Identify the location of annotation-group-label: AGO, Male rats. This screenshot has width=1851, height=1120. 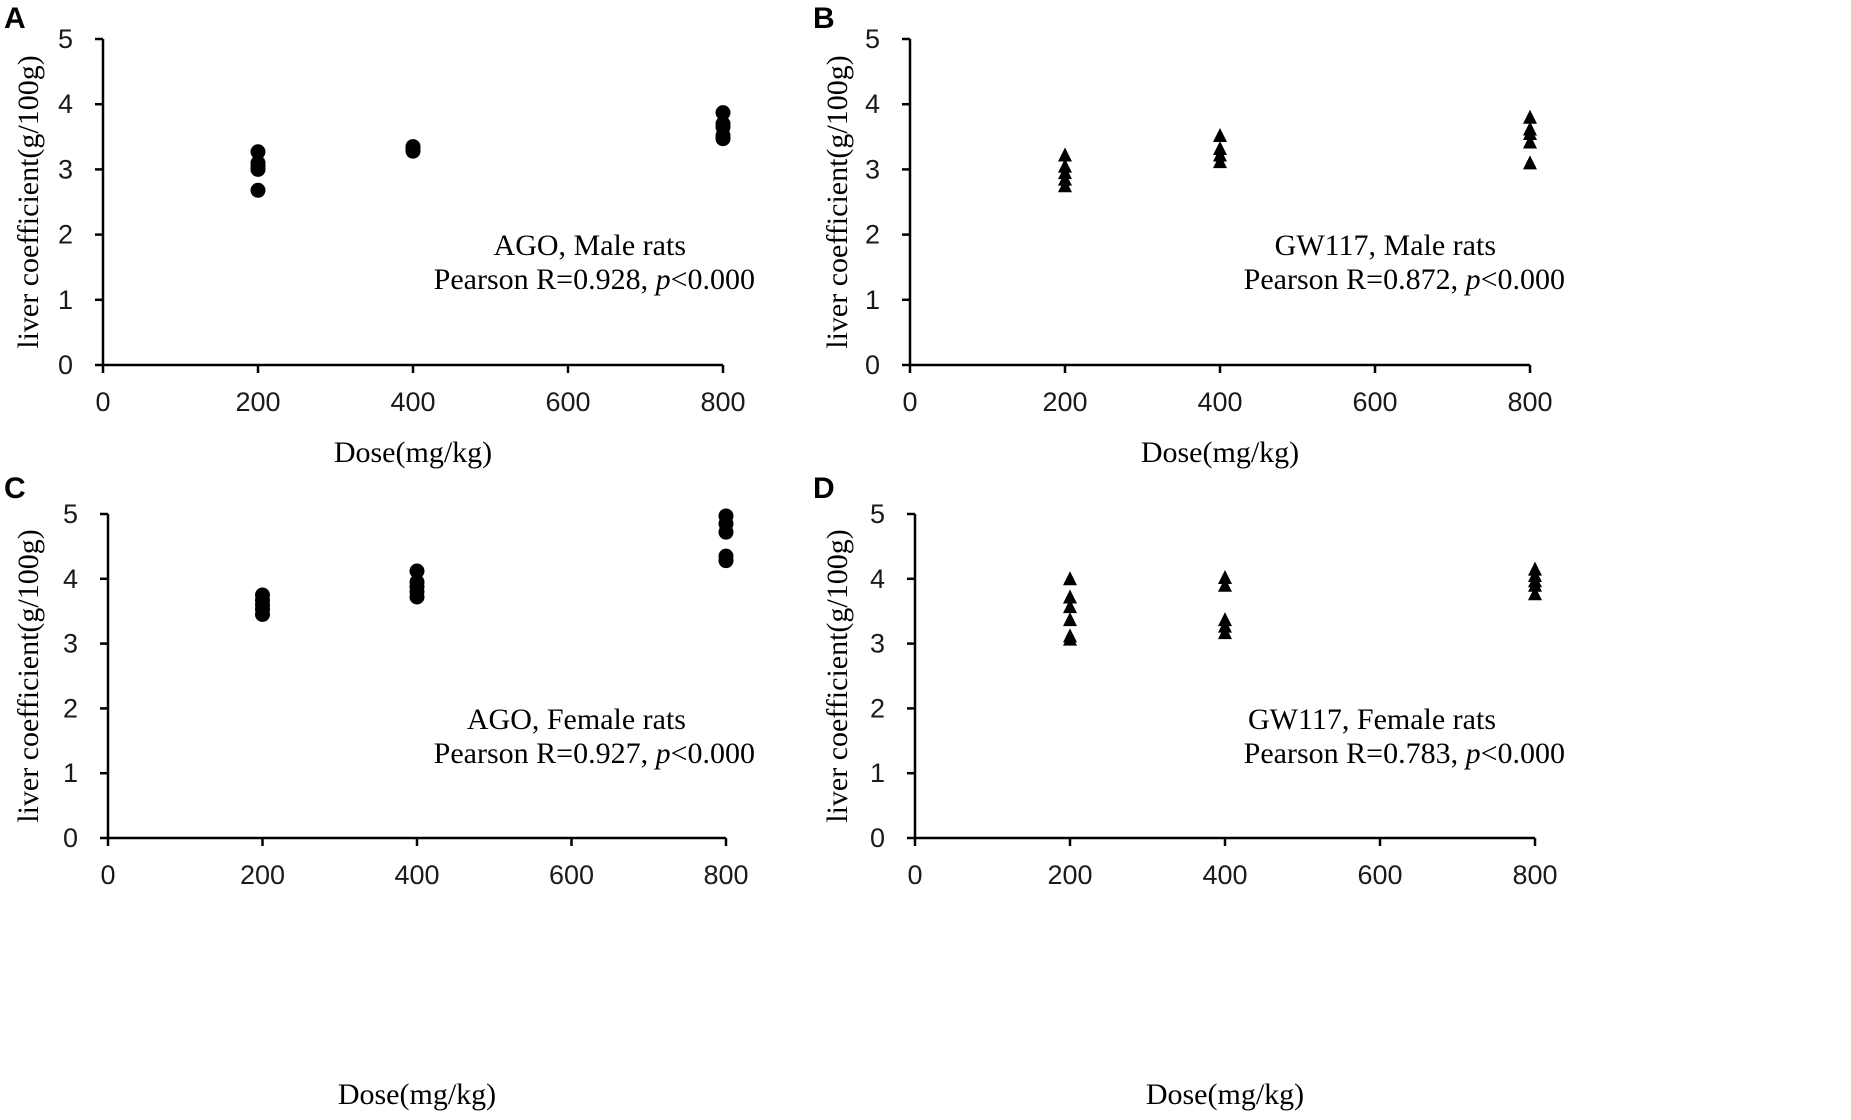
(590, 245).